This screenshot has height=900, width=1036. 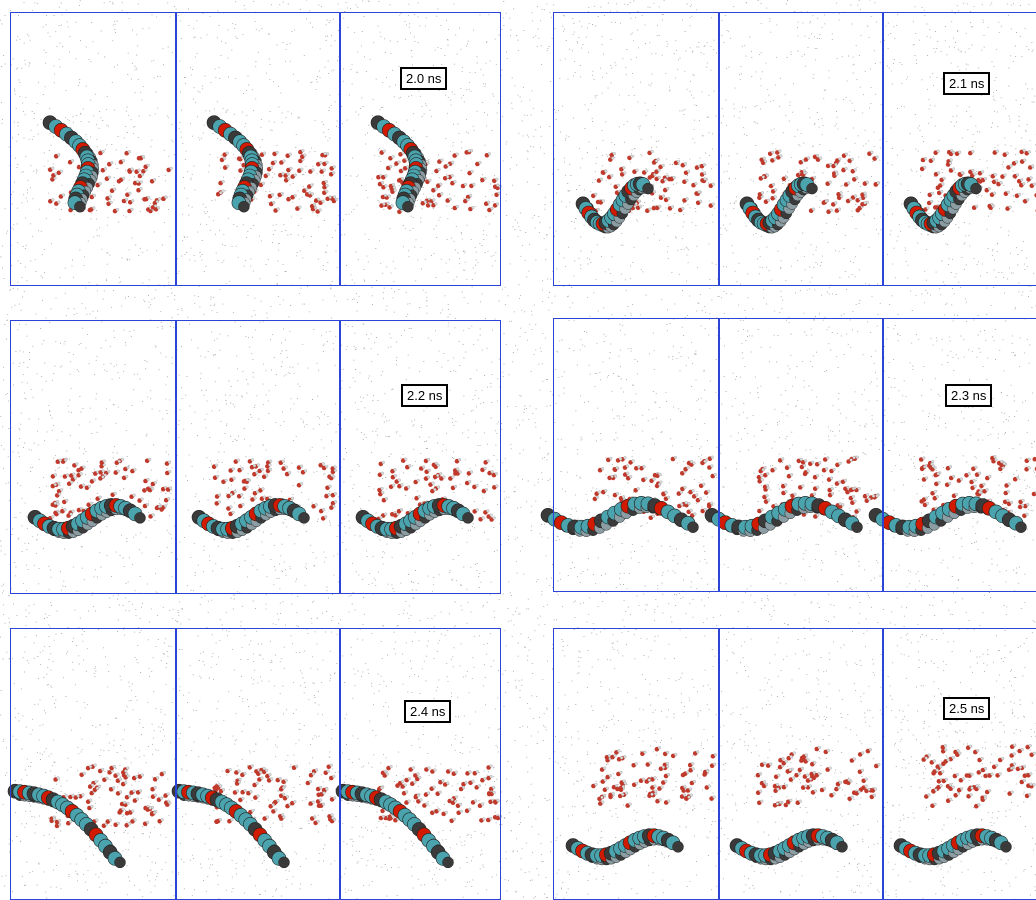 What do you see at coordinates (424, 78) in the screenshot?
I see `time-label: 2.0 ns` at bounding box center [424, 78].